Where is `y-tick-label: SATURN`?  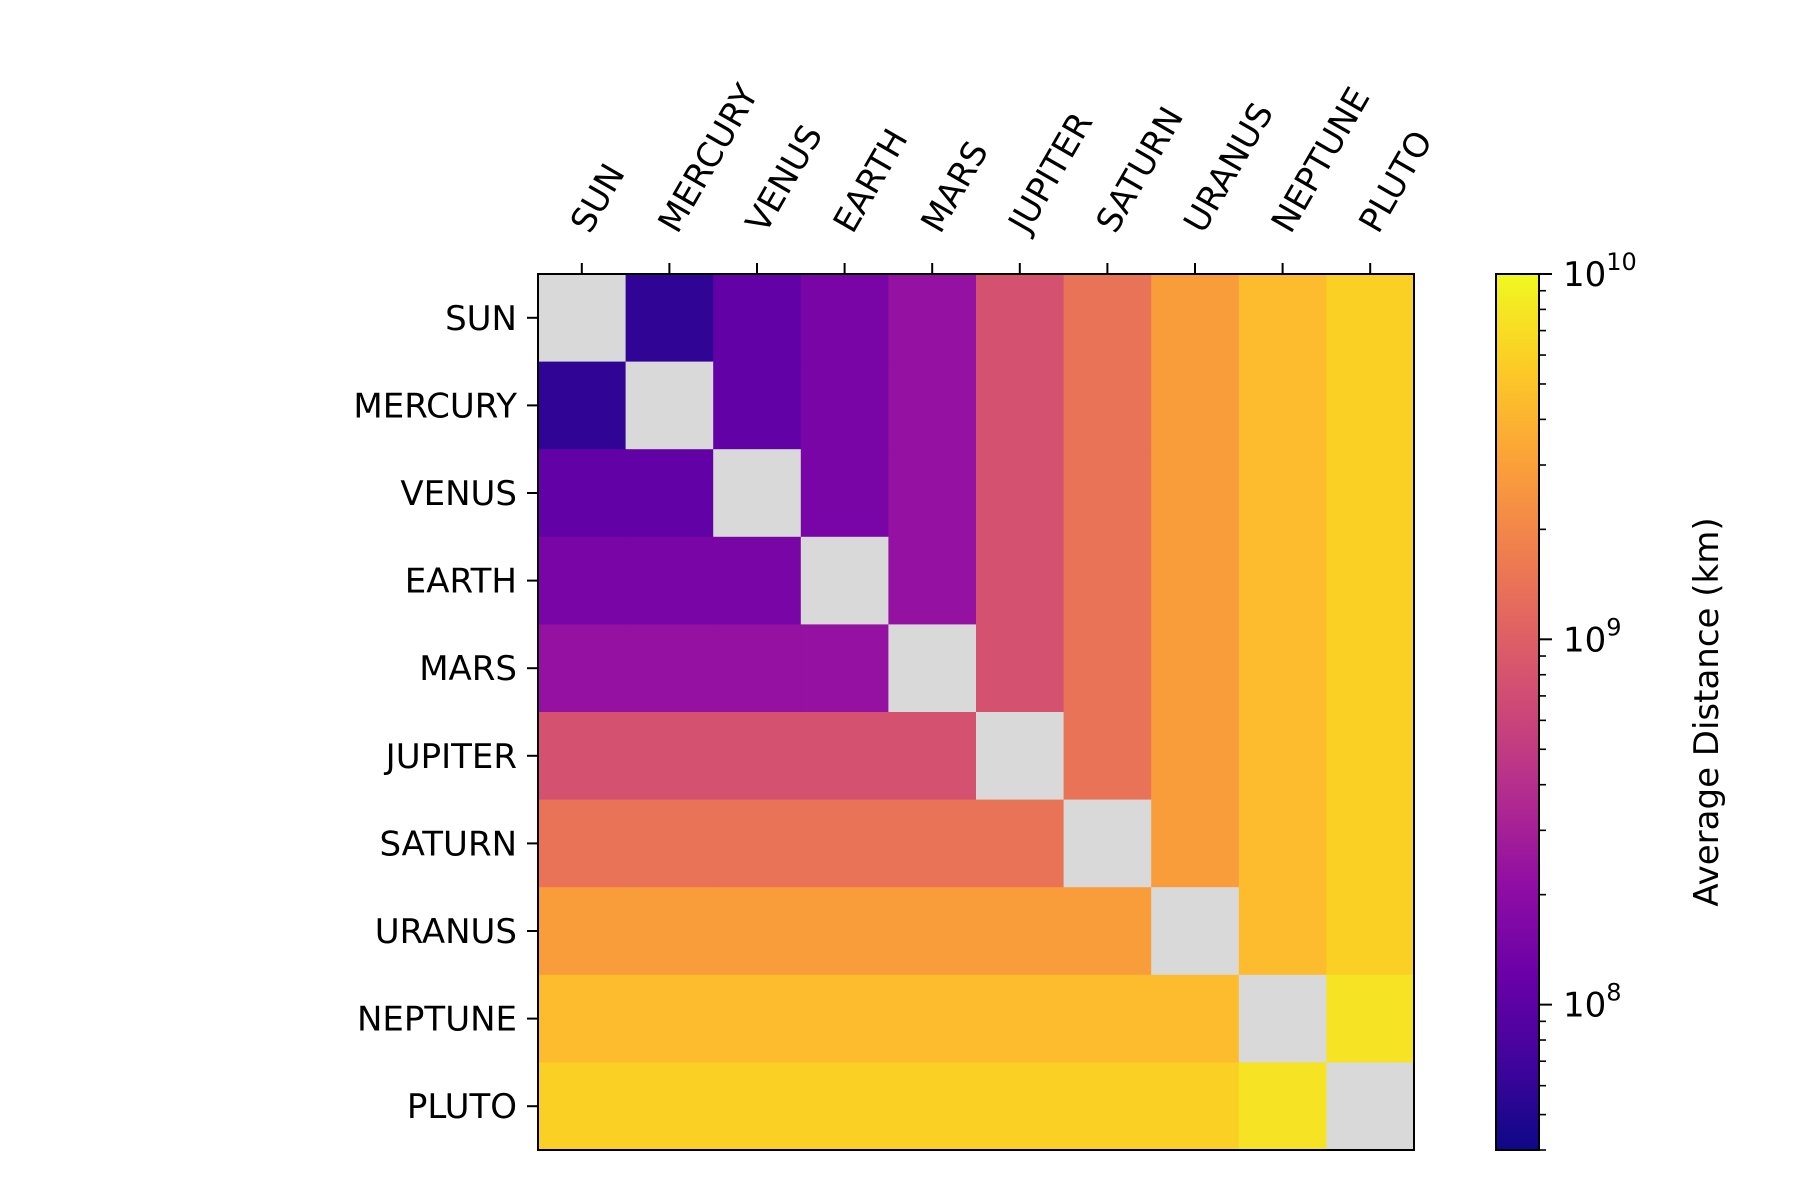 y-tick-label: SATURN is located at coordinates (448, 844).